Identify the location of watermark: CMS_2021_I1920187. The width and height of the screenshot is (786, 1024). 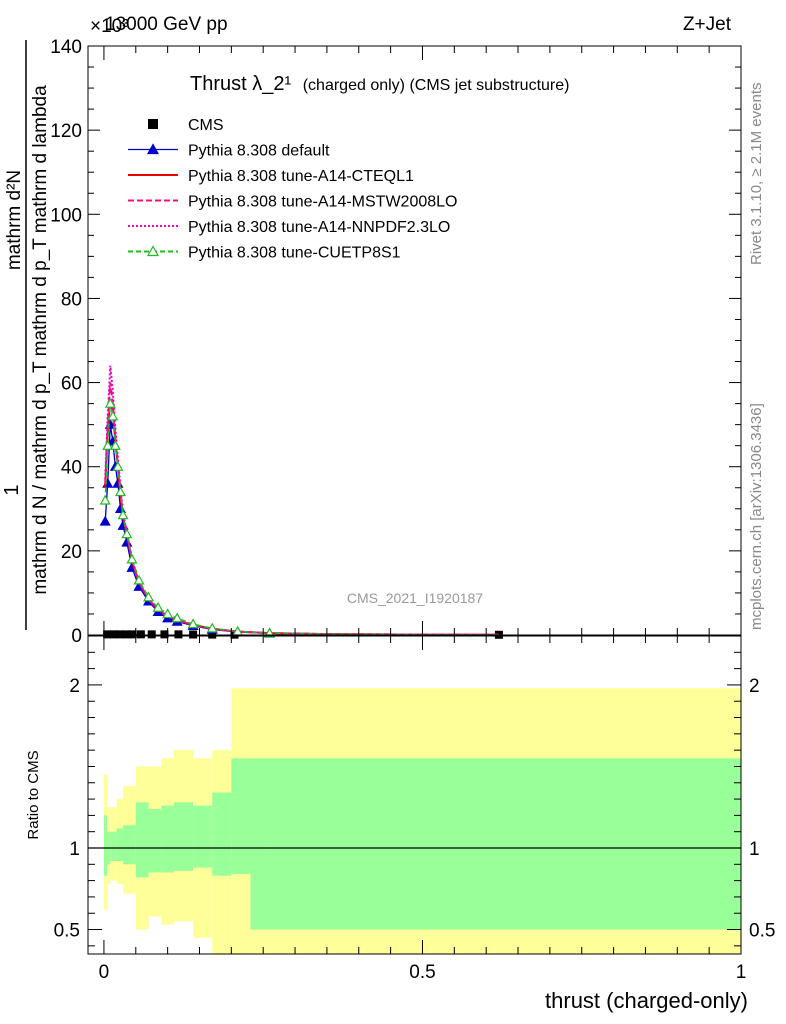
(415, 598).